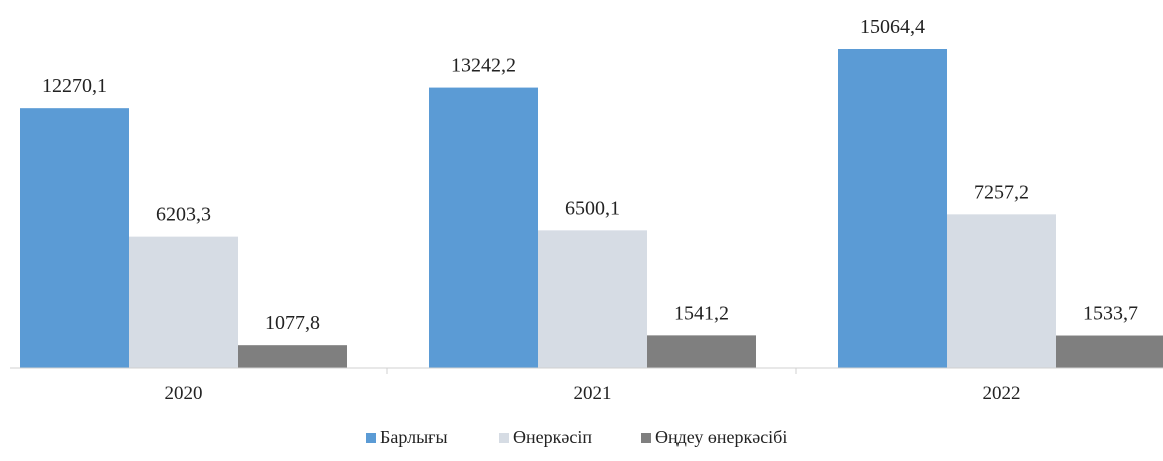 The height and width of the screenshot is (461, 1163). I want to click on data-label-2020-series-1: 6203,3, so click(183, 215).